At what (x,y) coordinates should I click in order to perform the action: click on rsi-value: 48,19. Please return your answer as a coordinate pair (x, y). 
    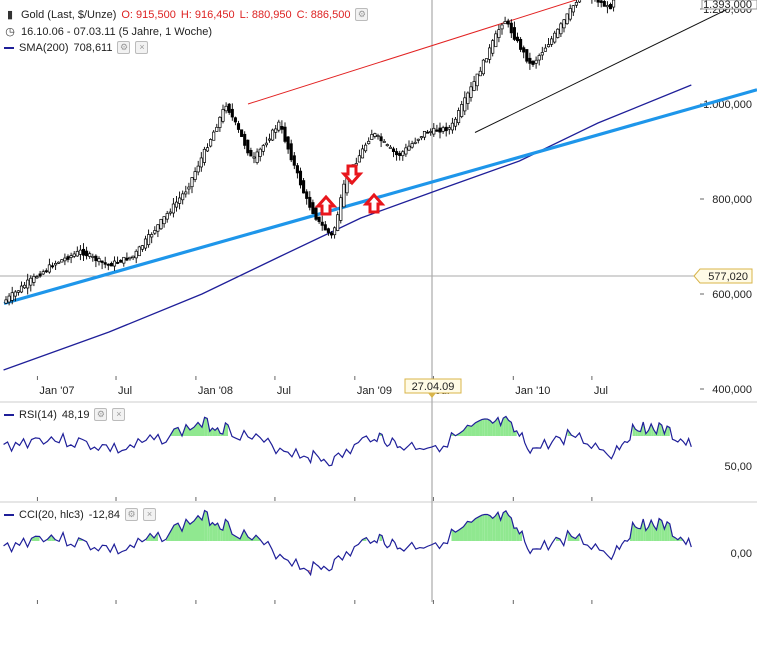
    Looking at the image, I should click on (75, 414).